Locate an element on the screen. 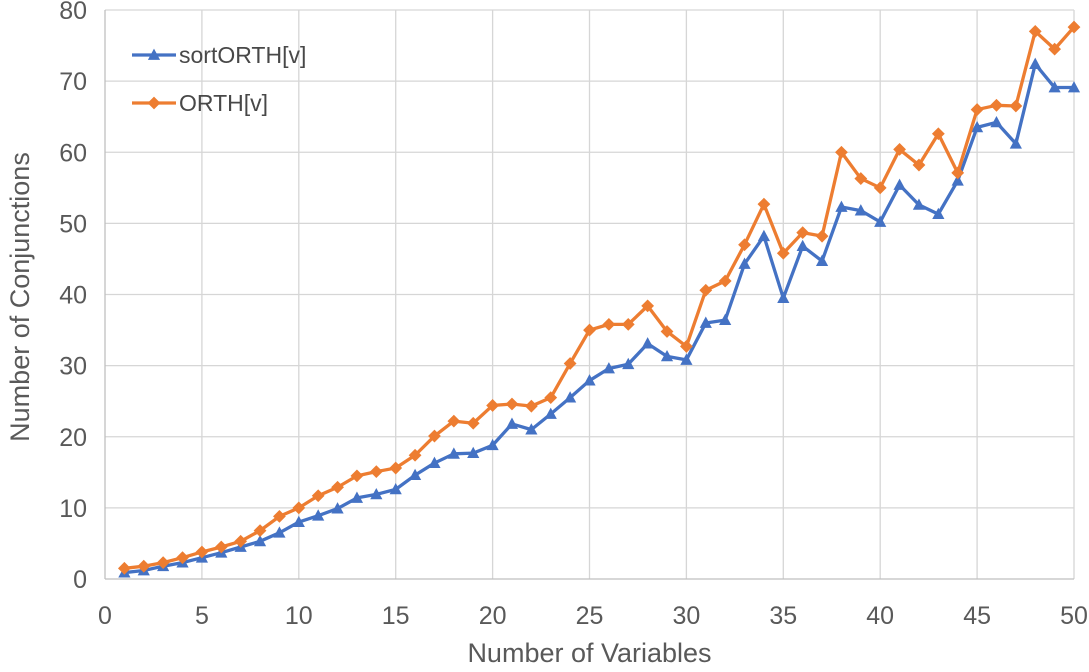 This screenshot has height=672, width=1089. svg-text: 80 is located at coordinates (73, 12).